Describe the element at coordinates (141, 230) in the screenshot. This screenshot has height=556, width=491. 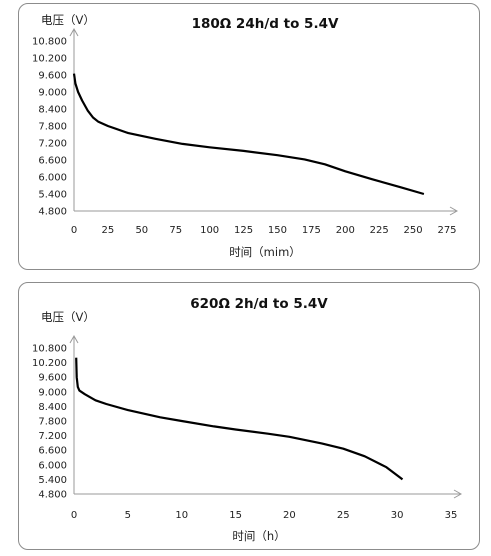
I see `x-tick-label: 50` at that location.